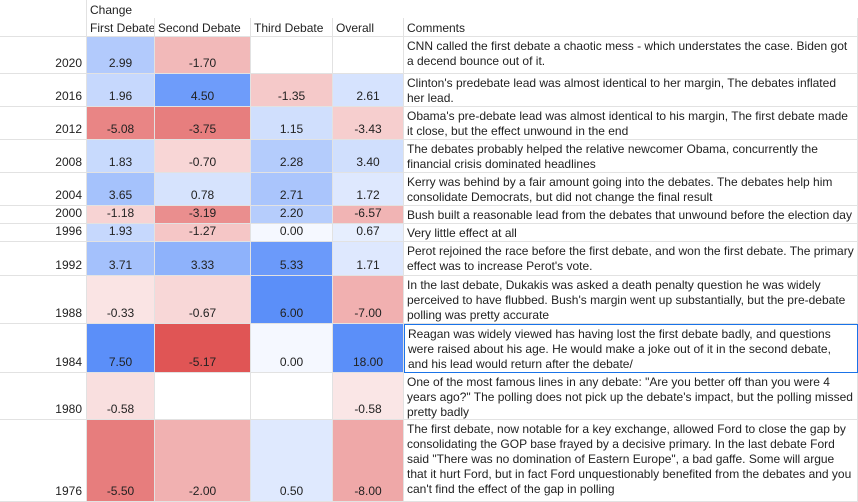  Describe the element at coordinates (368, 27) in the screenshot. I see `header-overall: Overall` at that location.